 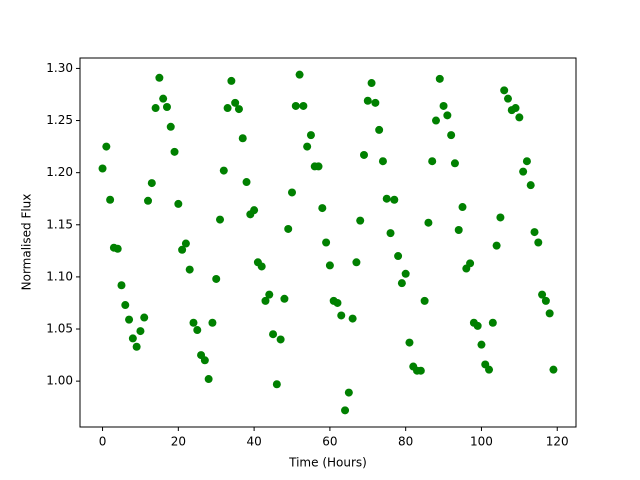 I want to click on y-tick-label: 1.20, so click(x=59, y=172).